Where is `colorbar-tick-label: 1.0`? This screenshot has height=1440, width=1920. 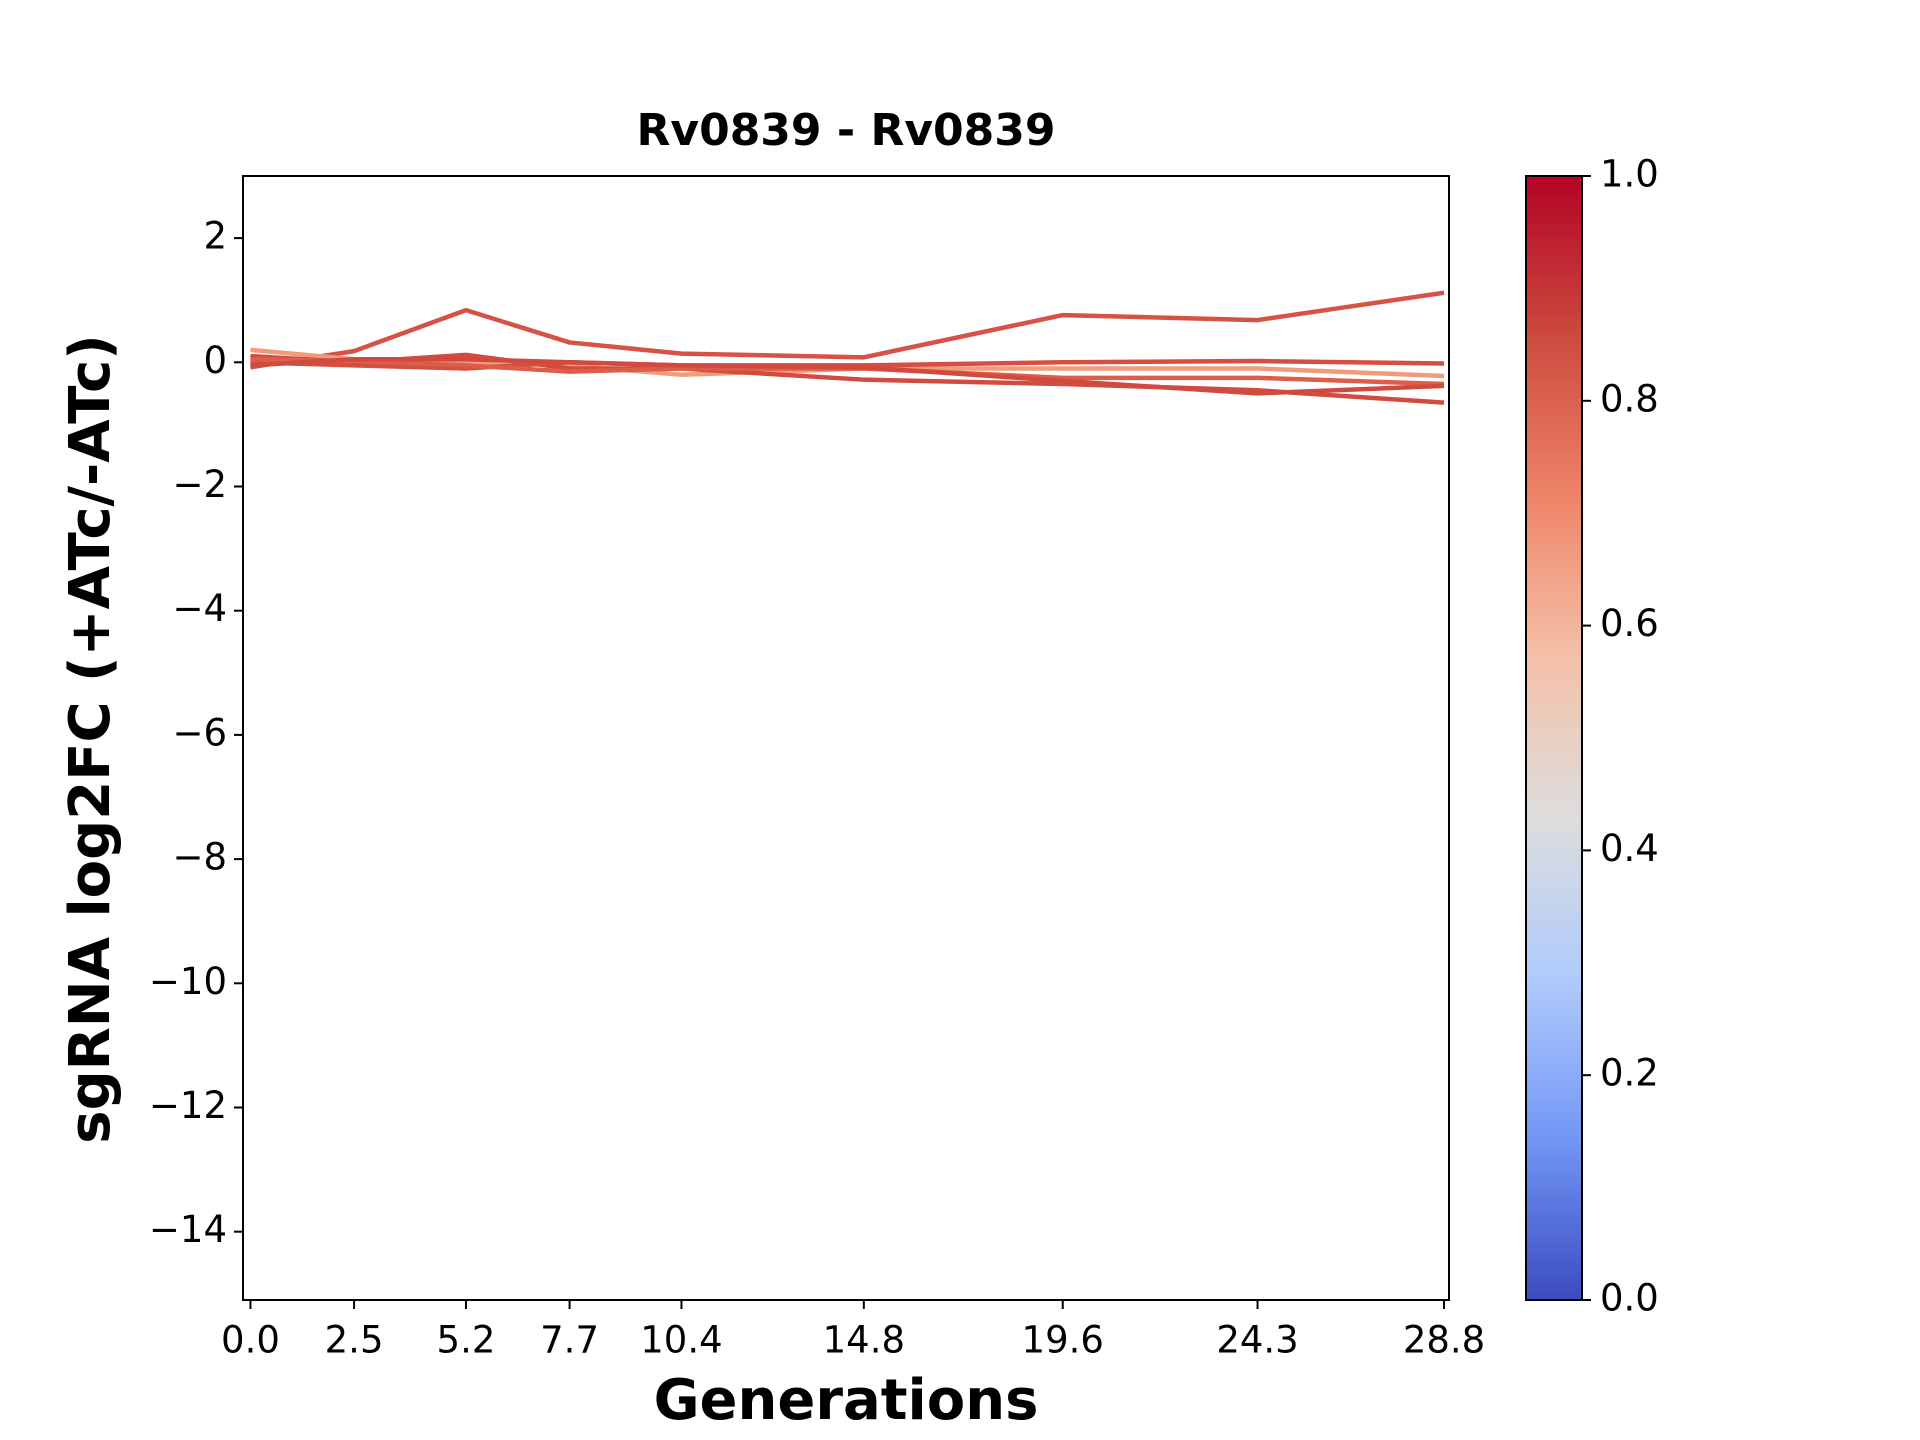 colorbar-tick-label: 1.0 is located at coordinates (1629, 174).